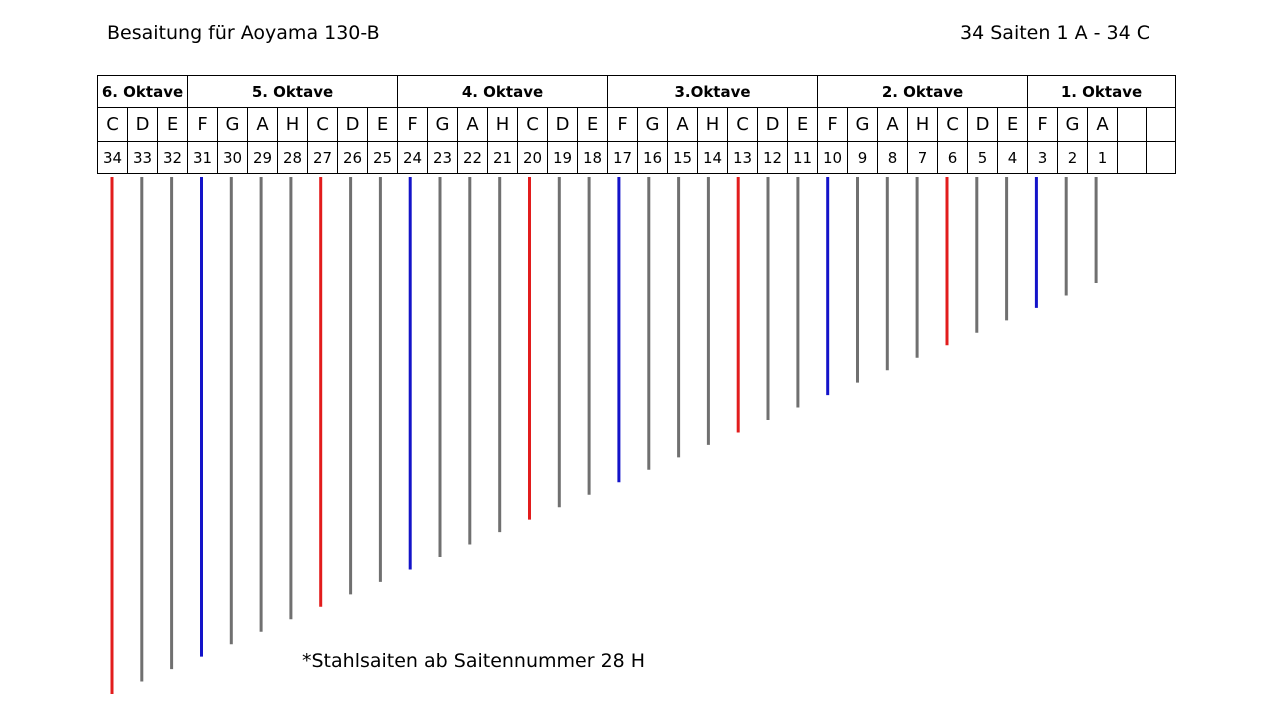 The height and width of the screenshot is (715, 1271). Describe the element at coordinates (802, 157) in the screenshot. I see `string-number-cell: 11` at that location.